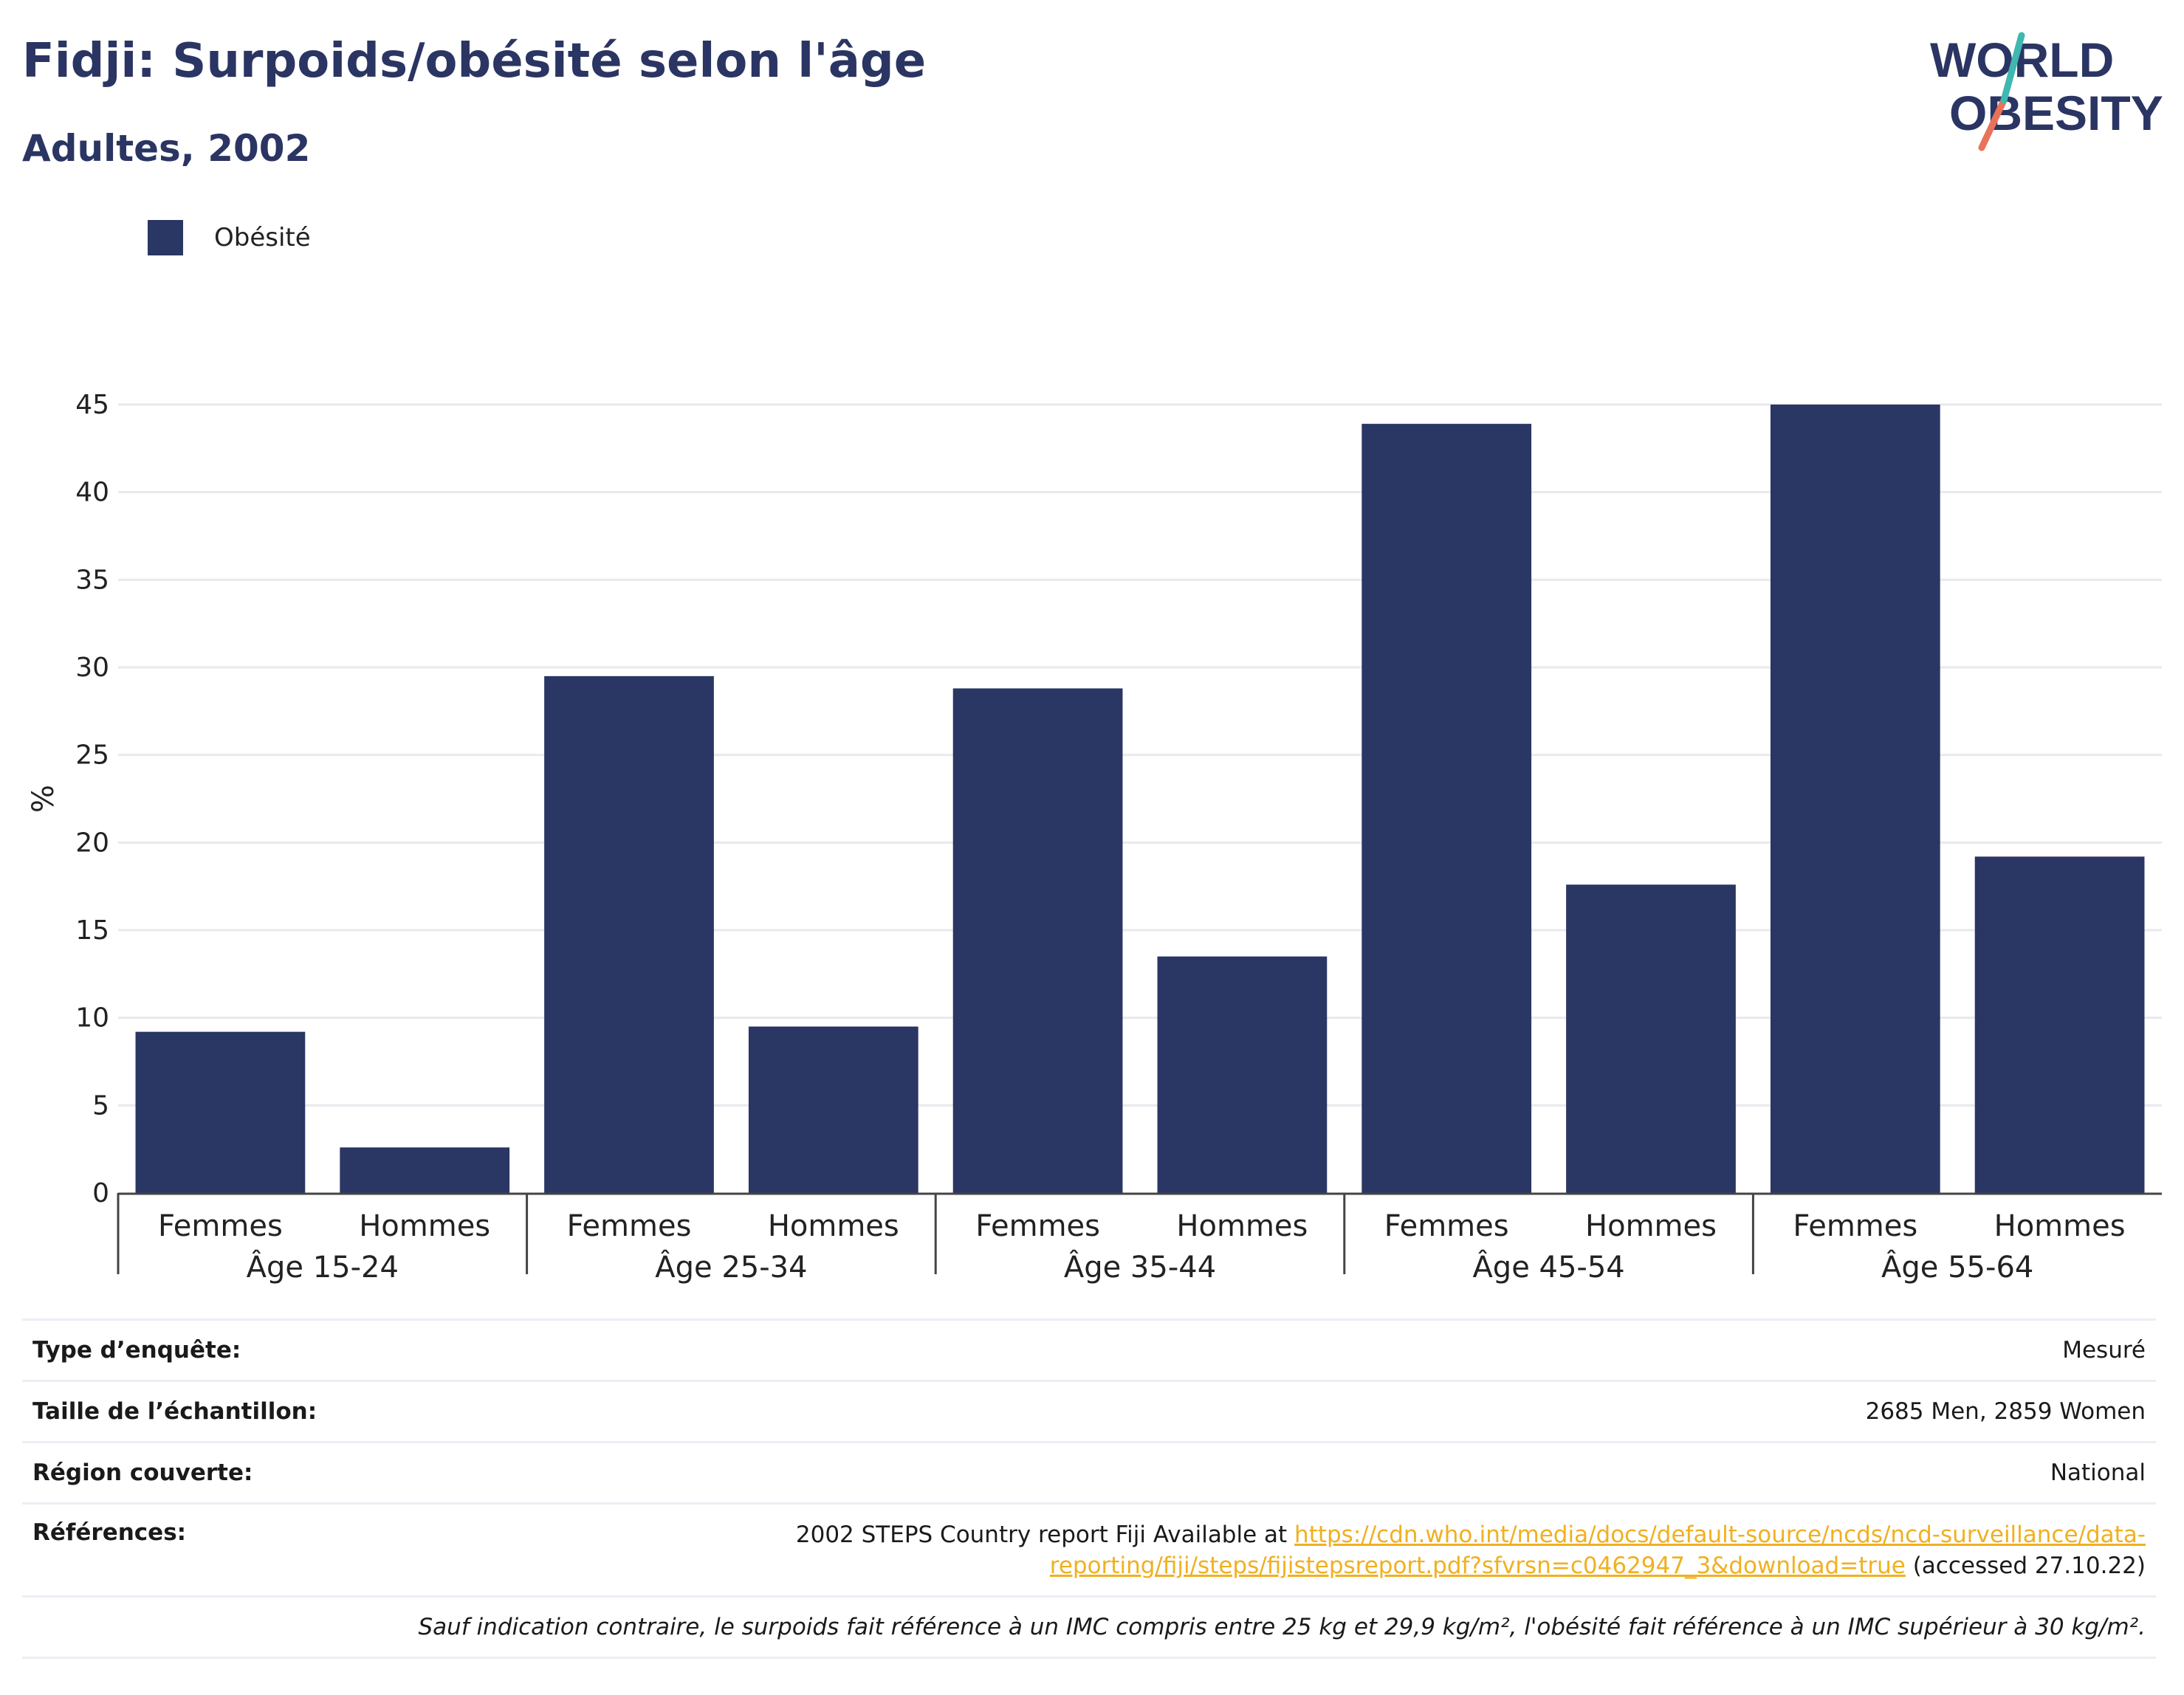 The height and width of the screenshot is (1695, 2184). Describe the element at coordinates (44, 799) in the screenshot. I see `y-axis-title: %` at that location.